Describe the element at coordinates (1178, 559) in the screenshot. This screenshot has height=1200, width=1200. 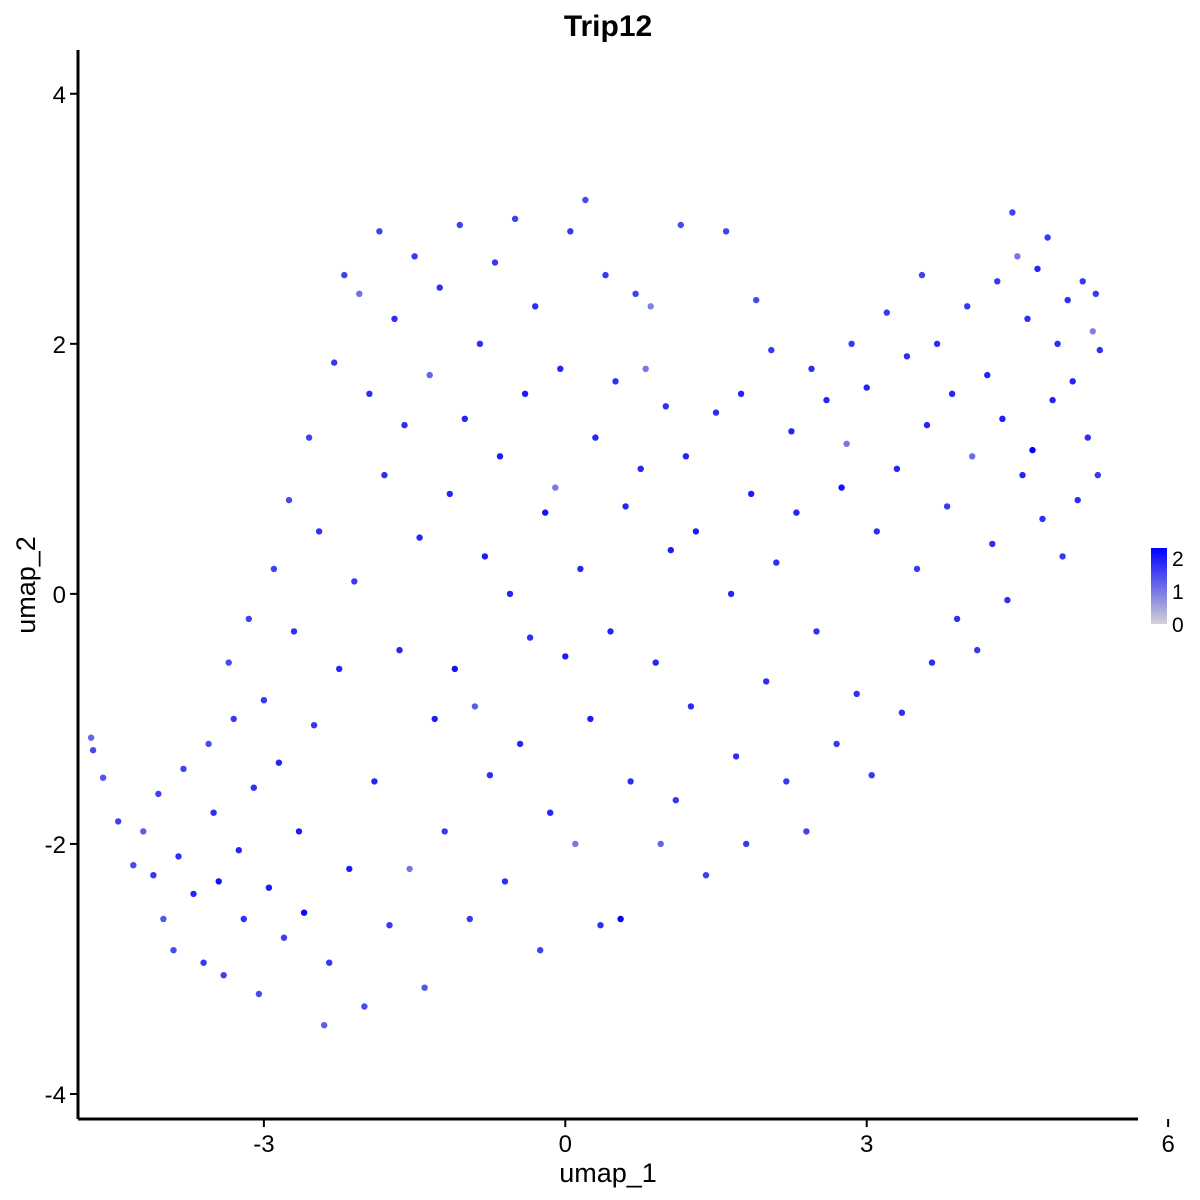
I see `legend-tick-label: 2` at that location.